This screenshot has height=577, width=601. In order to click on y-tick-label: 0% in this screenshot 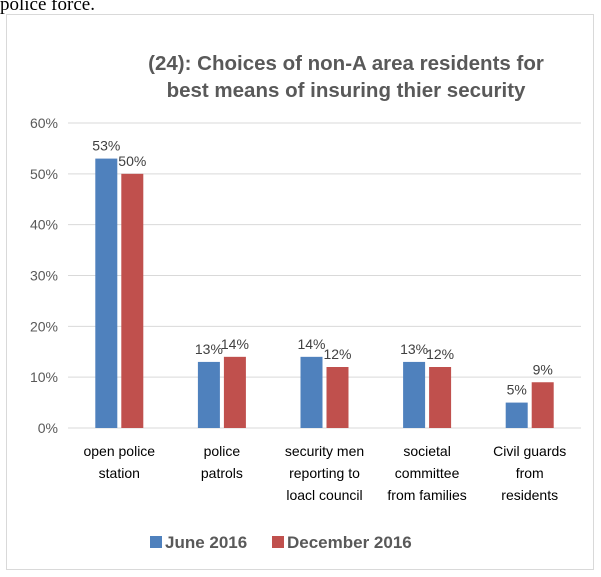, I will do `click(48, 428)`.